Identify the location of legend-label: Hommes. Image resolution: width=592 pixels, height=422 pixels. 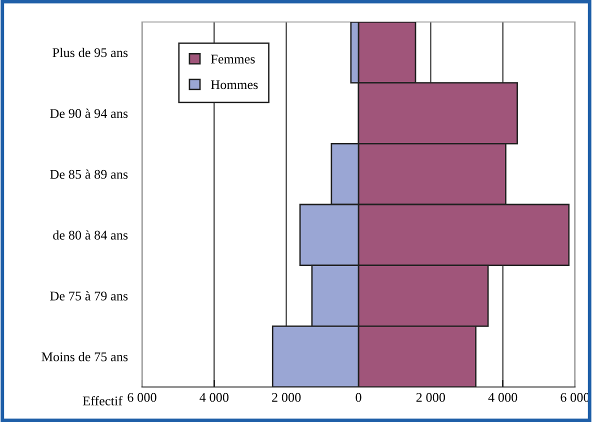
(234, 85).